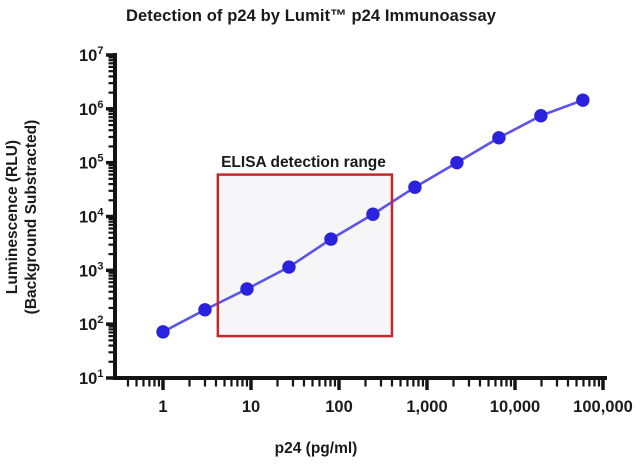  What do you see at coordinates (91, 55) in the screenshot?
I see `y-tick-label: 10⁷` at bounding box center [91, 55].